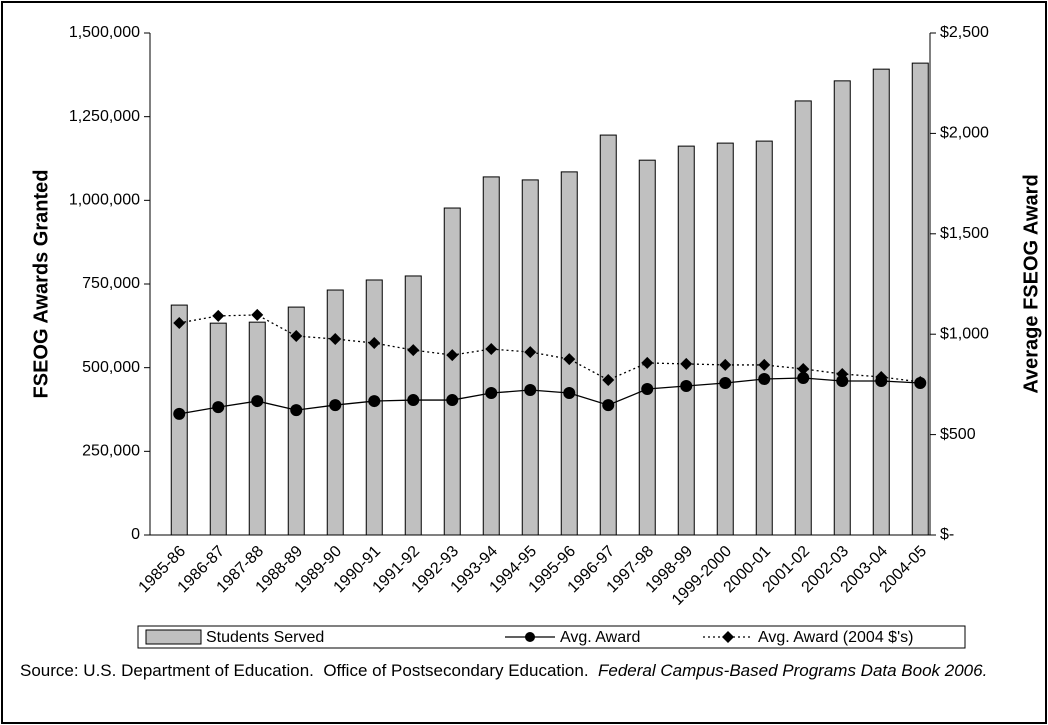  What do you see at coordinates (173, 637) in the screenshot?
I see `legend-swatch` at bounding box center [173, 637].